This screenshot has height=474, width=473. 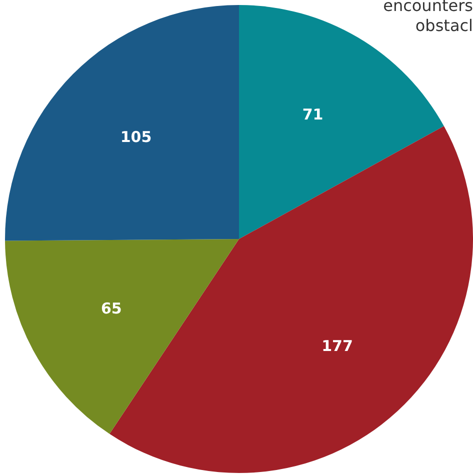 I want to click on text: encounters, so click(x=428, y=7).